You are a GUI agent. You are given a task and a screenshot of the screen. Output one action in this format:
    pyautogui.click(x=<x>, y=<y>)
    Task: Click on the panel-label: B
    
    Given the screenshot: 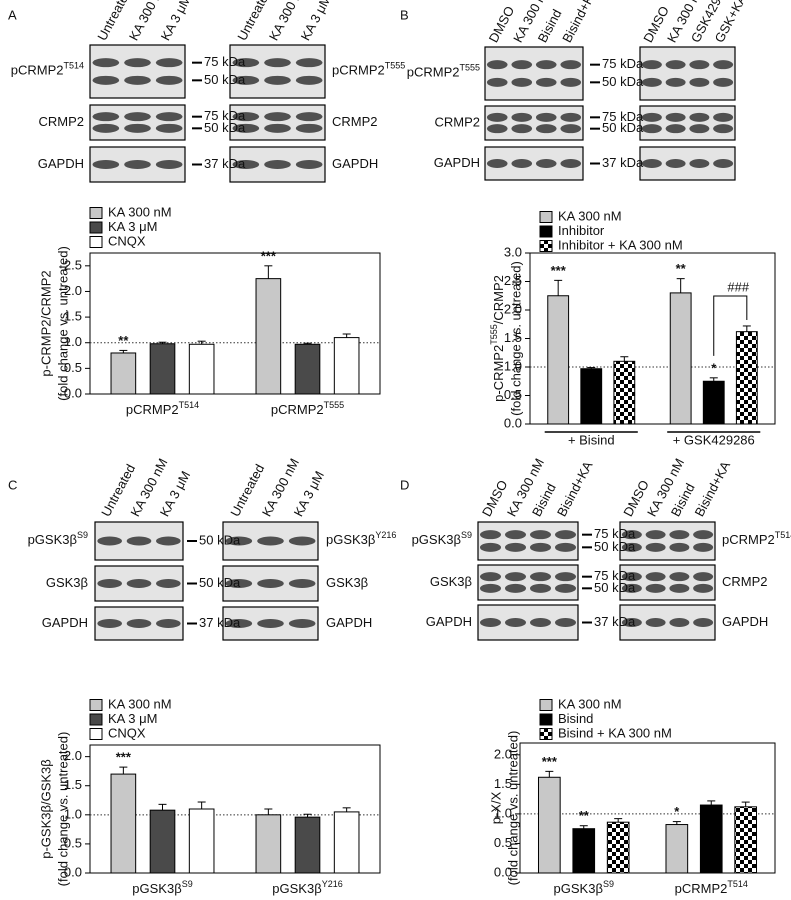 What is the action you would take?
    pyautogui.click(x=404, y=14)
    